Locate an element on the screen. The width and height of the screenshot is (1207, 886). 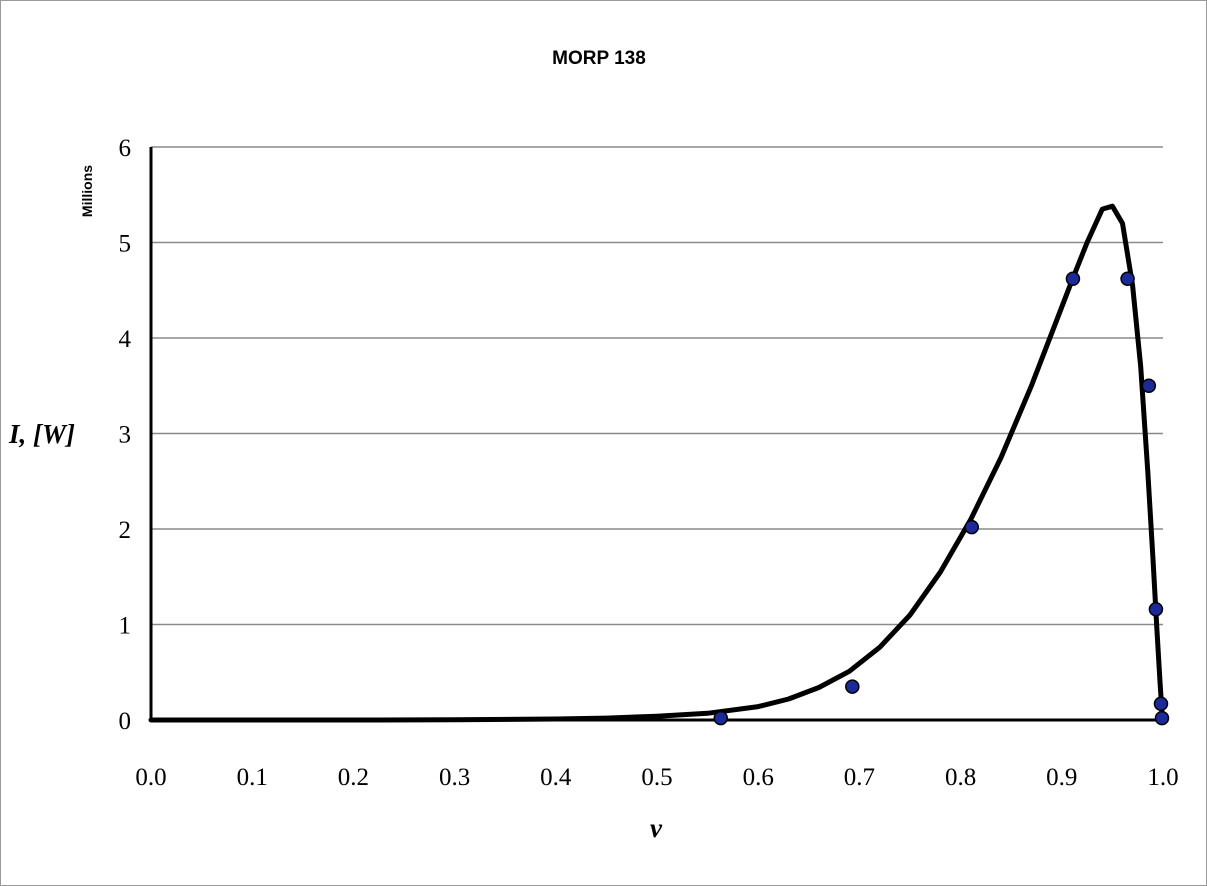
x-tick-label: 0.7 is located at coordinates (859, 777).